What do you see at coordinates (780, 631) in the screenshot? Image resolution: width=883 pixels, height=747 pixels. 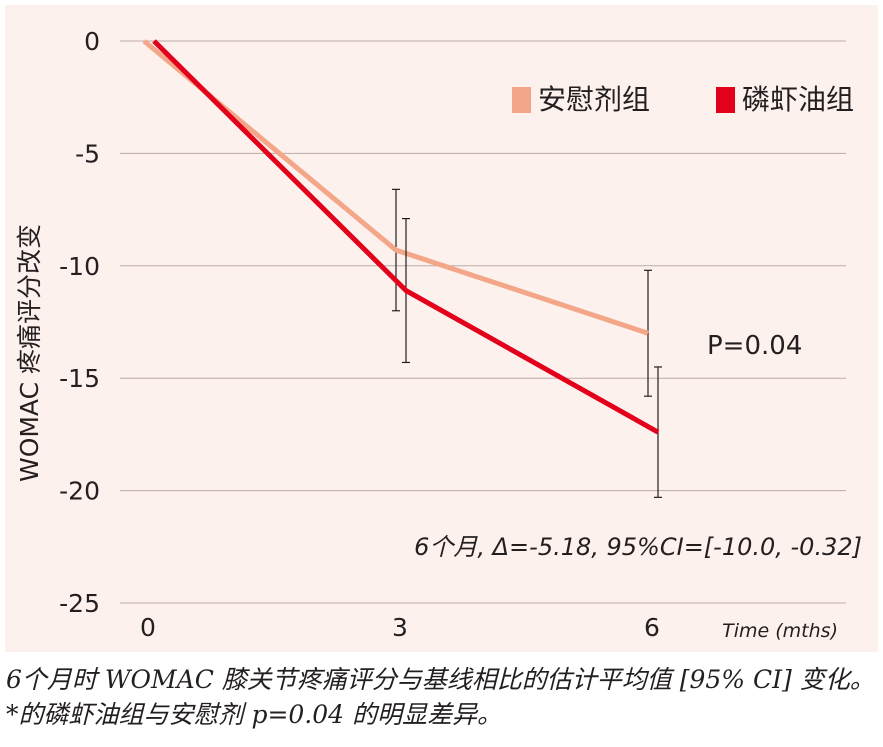 I see `x-axis-label: Time (mths)` at bounding box center [780, 631].